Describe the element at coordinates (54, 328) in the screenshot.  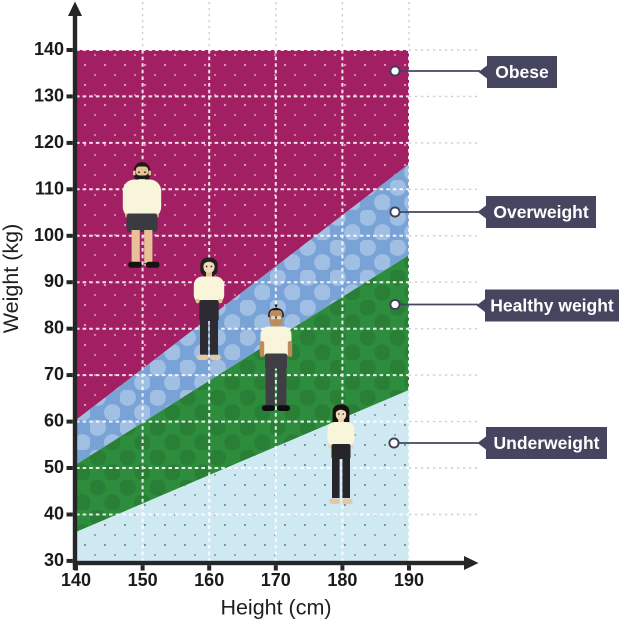
I see `svg-text: 80` at that location.